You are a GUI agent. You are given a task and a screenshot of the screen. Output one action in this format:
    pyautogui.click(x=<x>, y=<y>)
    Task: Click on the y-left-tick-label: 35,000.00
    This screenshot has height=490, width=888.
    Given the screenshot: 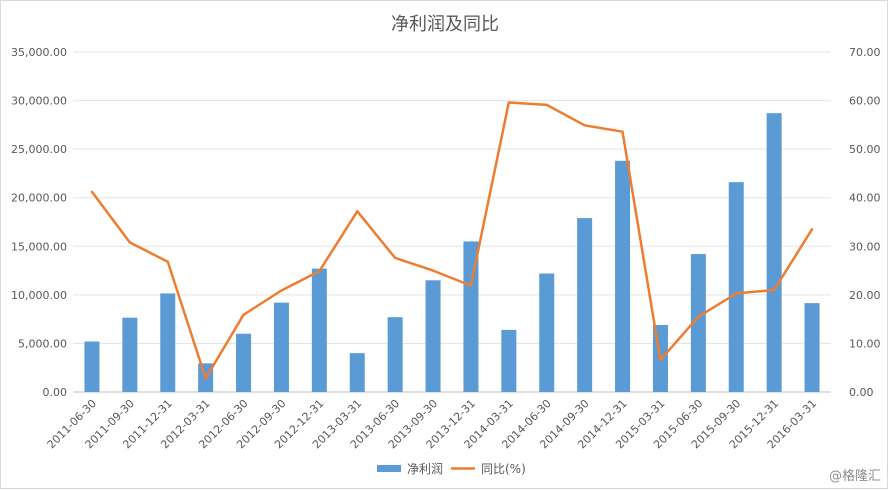 What is the action you would take?
    pyautogui.click(x=39, y=52)
    